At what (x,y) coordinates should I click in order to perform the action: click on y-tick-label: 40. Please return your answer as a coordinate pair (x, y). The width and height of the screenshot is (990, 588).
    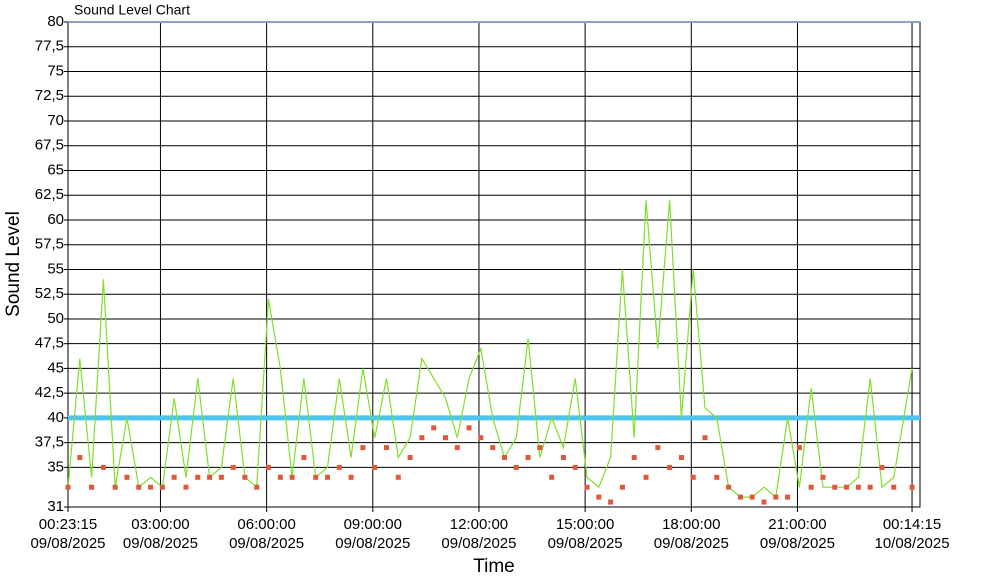
    Looking at the image, I should click on (55, 417).